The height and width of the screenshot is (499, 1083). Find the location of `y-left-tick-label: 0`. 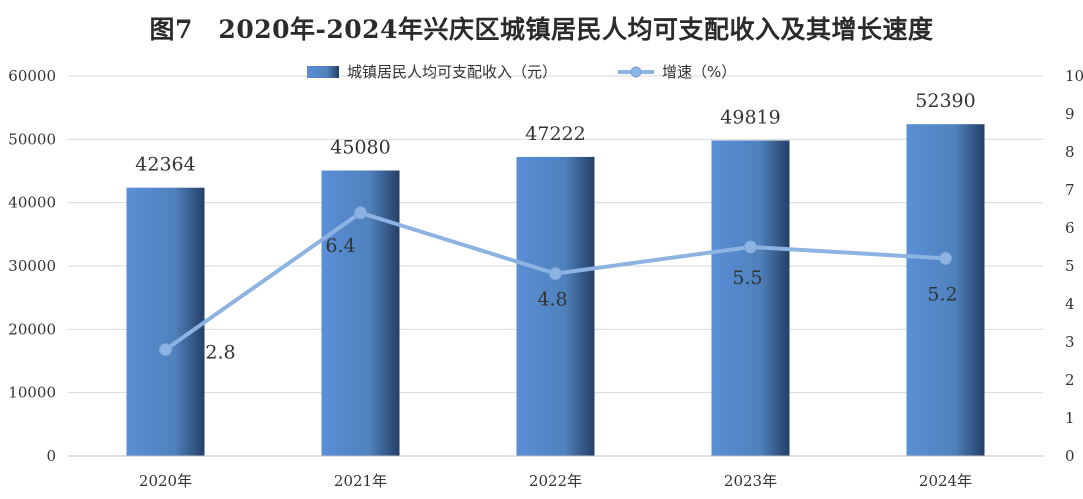

y-left-tick-label: 0 is located at coordinates (51, 456).